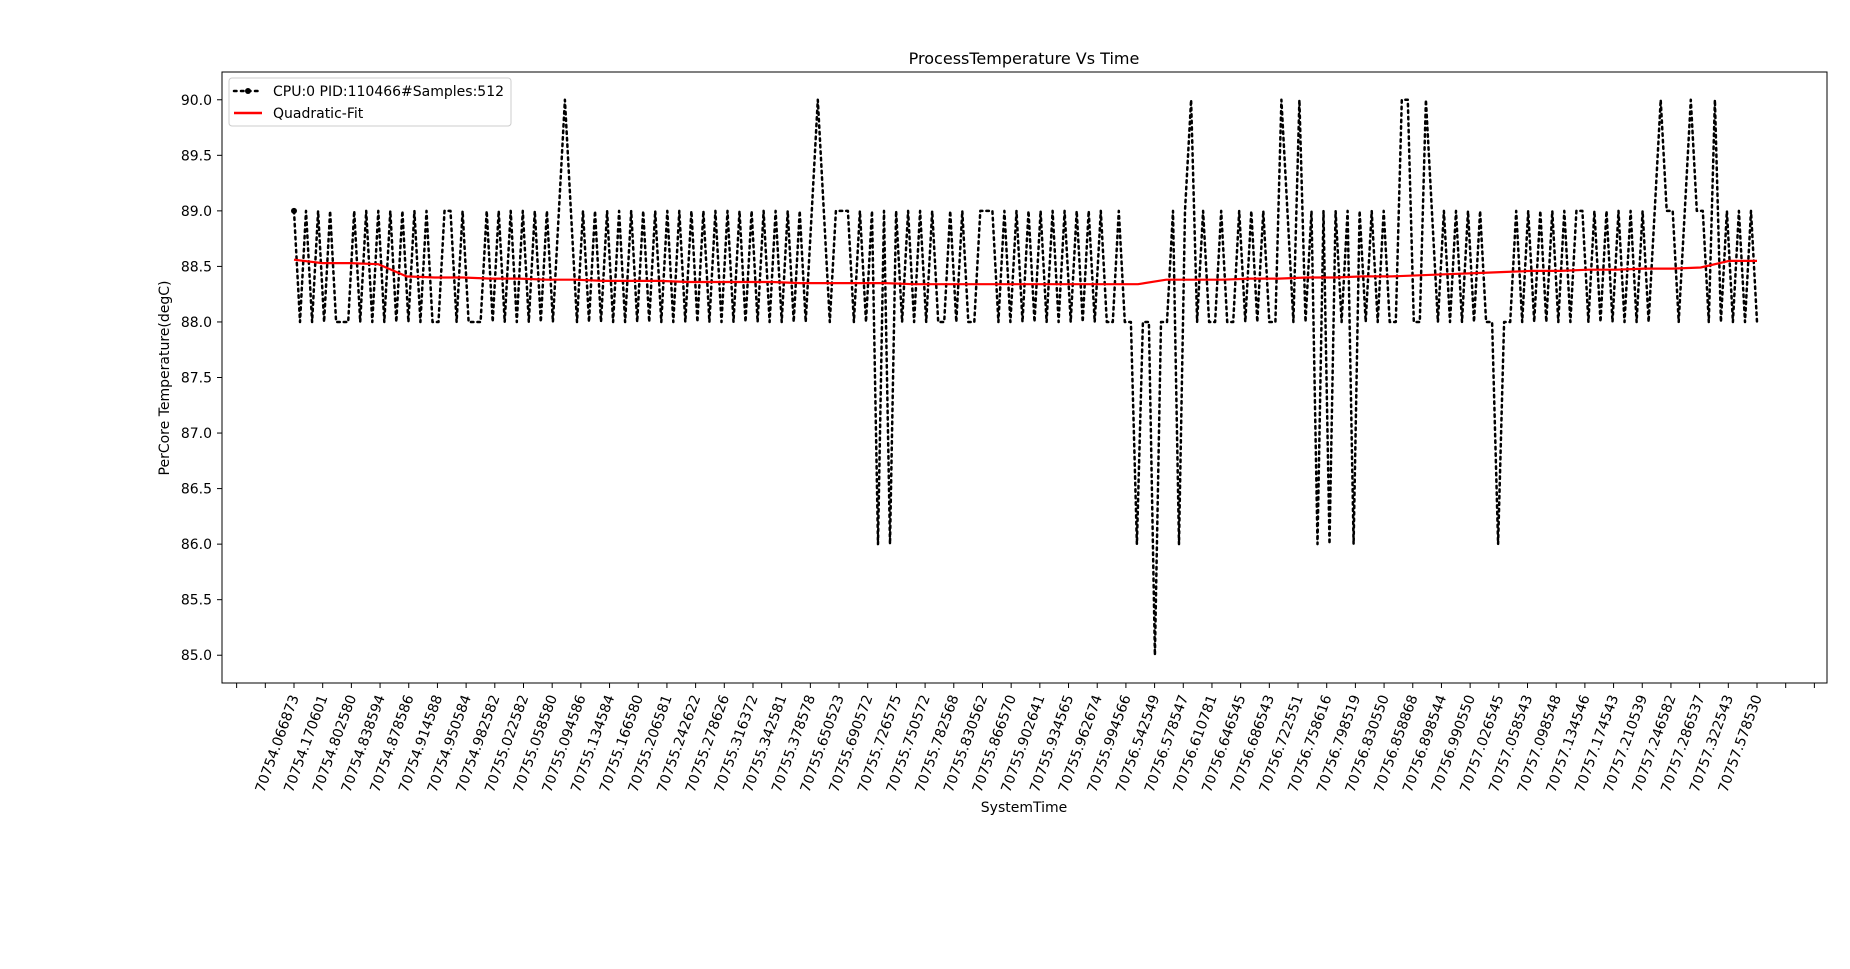 The height and width of the screenshot is (969, 1850). I want to click on series-samples-start-marker, so click(294, 210).